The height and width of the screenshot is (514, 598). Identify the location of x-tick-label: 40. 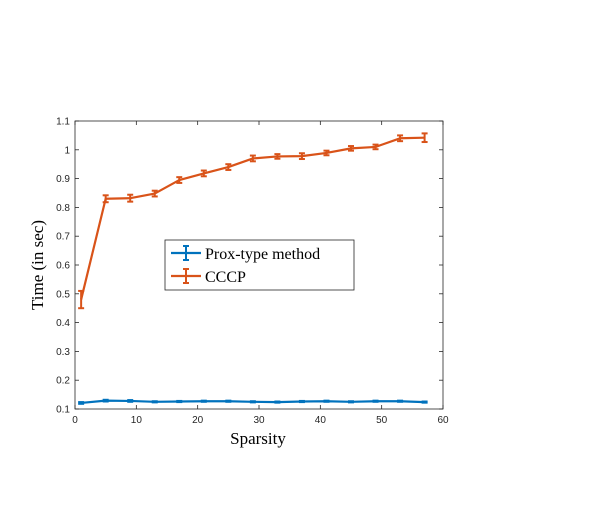
(321, 420).